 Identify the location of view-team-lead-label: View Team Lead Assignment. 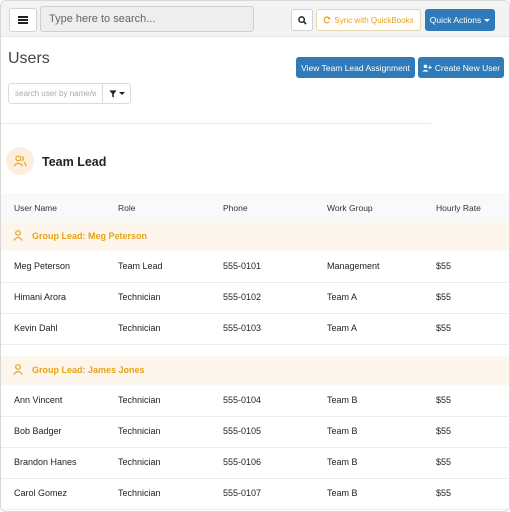
(355, 67).